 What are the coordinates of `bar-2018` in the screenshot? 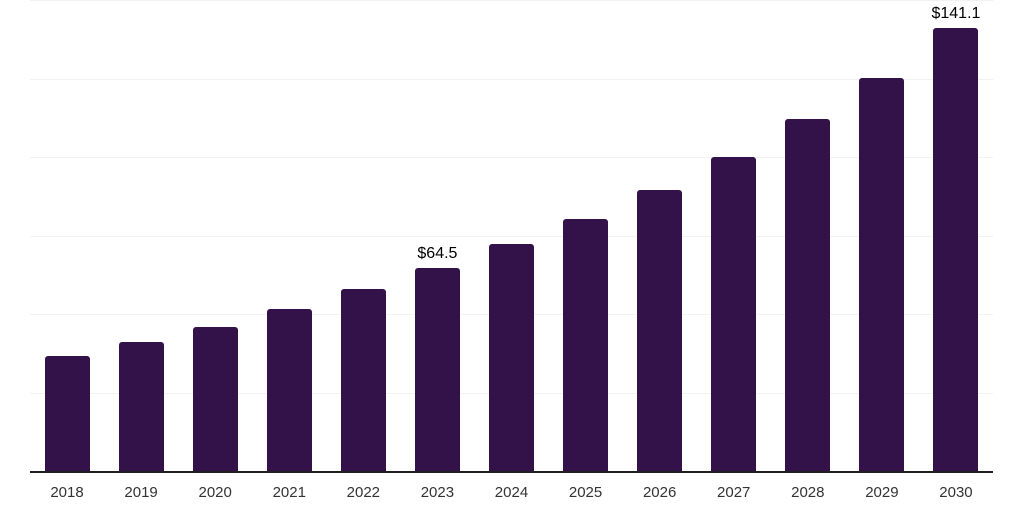 It's located at (67, 413).